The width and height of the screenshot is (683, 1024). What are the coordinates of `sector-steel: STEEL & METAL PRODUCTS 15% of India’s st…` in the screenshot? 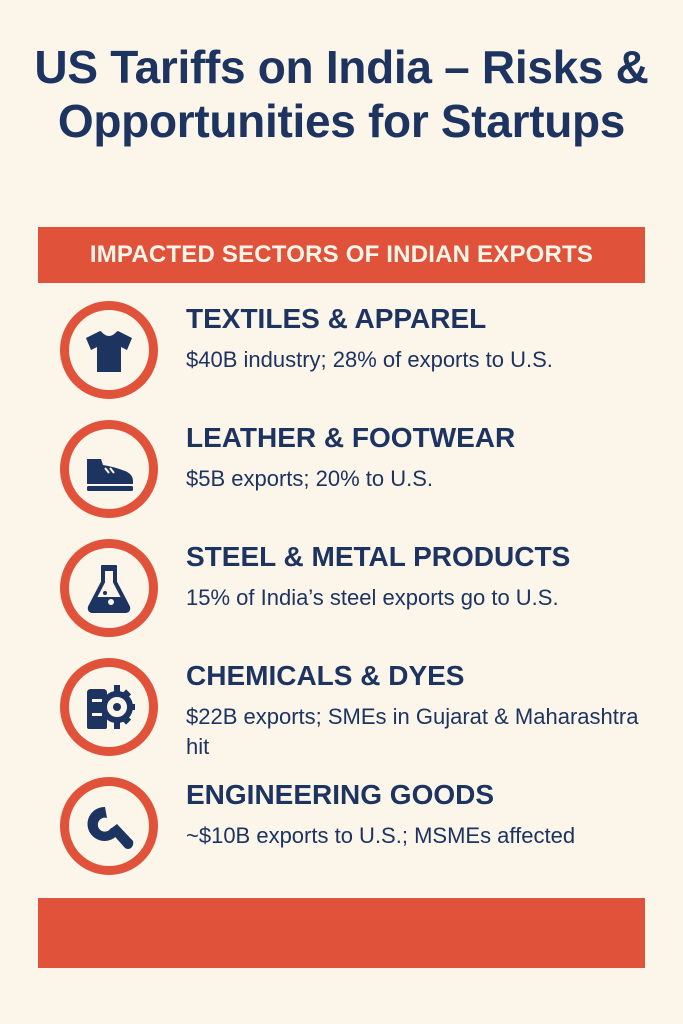 It's located at (341, 594).